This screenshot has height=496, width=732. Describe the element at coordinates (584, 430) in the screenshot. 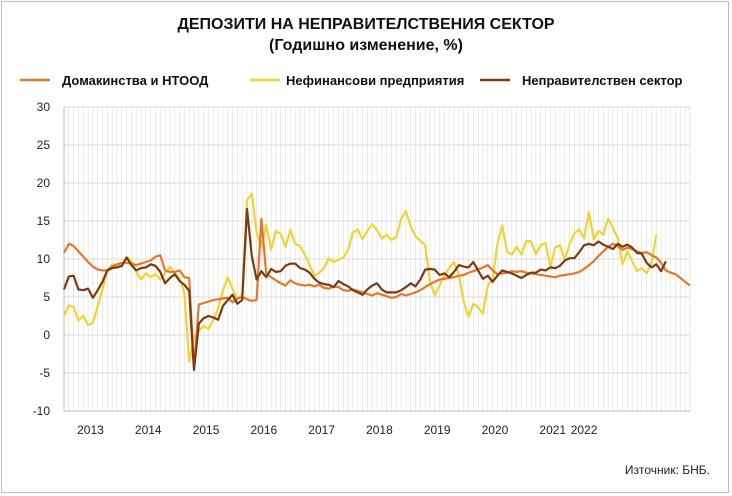

I see `x-tick-label: 2022` at that location.